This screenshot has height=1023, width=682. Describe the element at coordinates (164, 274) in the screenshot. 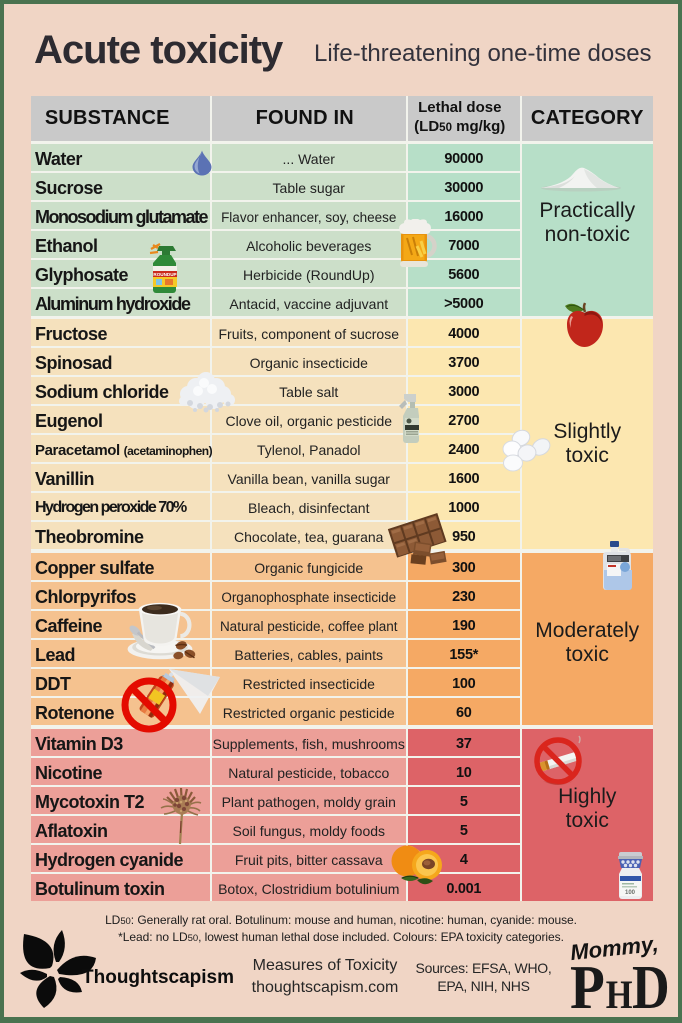

I see `svg-text: ROUNDUP` at that location.